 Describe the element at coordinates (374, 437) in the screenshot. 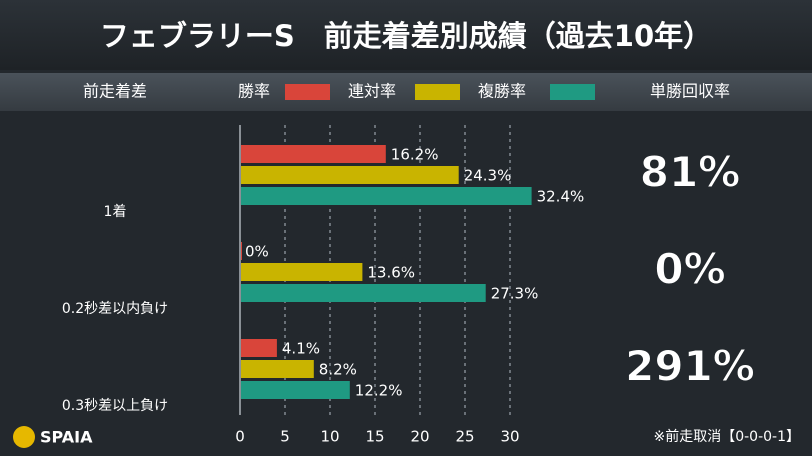

I see `x-tick-label: 15` at that location.